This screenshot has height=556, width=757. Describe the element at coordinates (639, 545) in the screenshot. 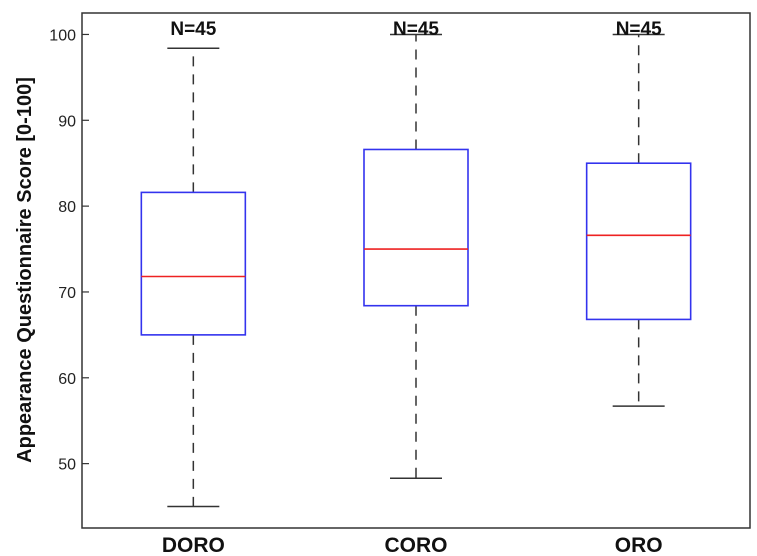

I see `x-category-label: ORO` at that location.